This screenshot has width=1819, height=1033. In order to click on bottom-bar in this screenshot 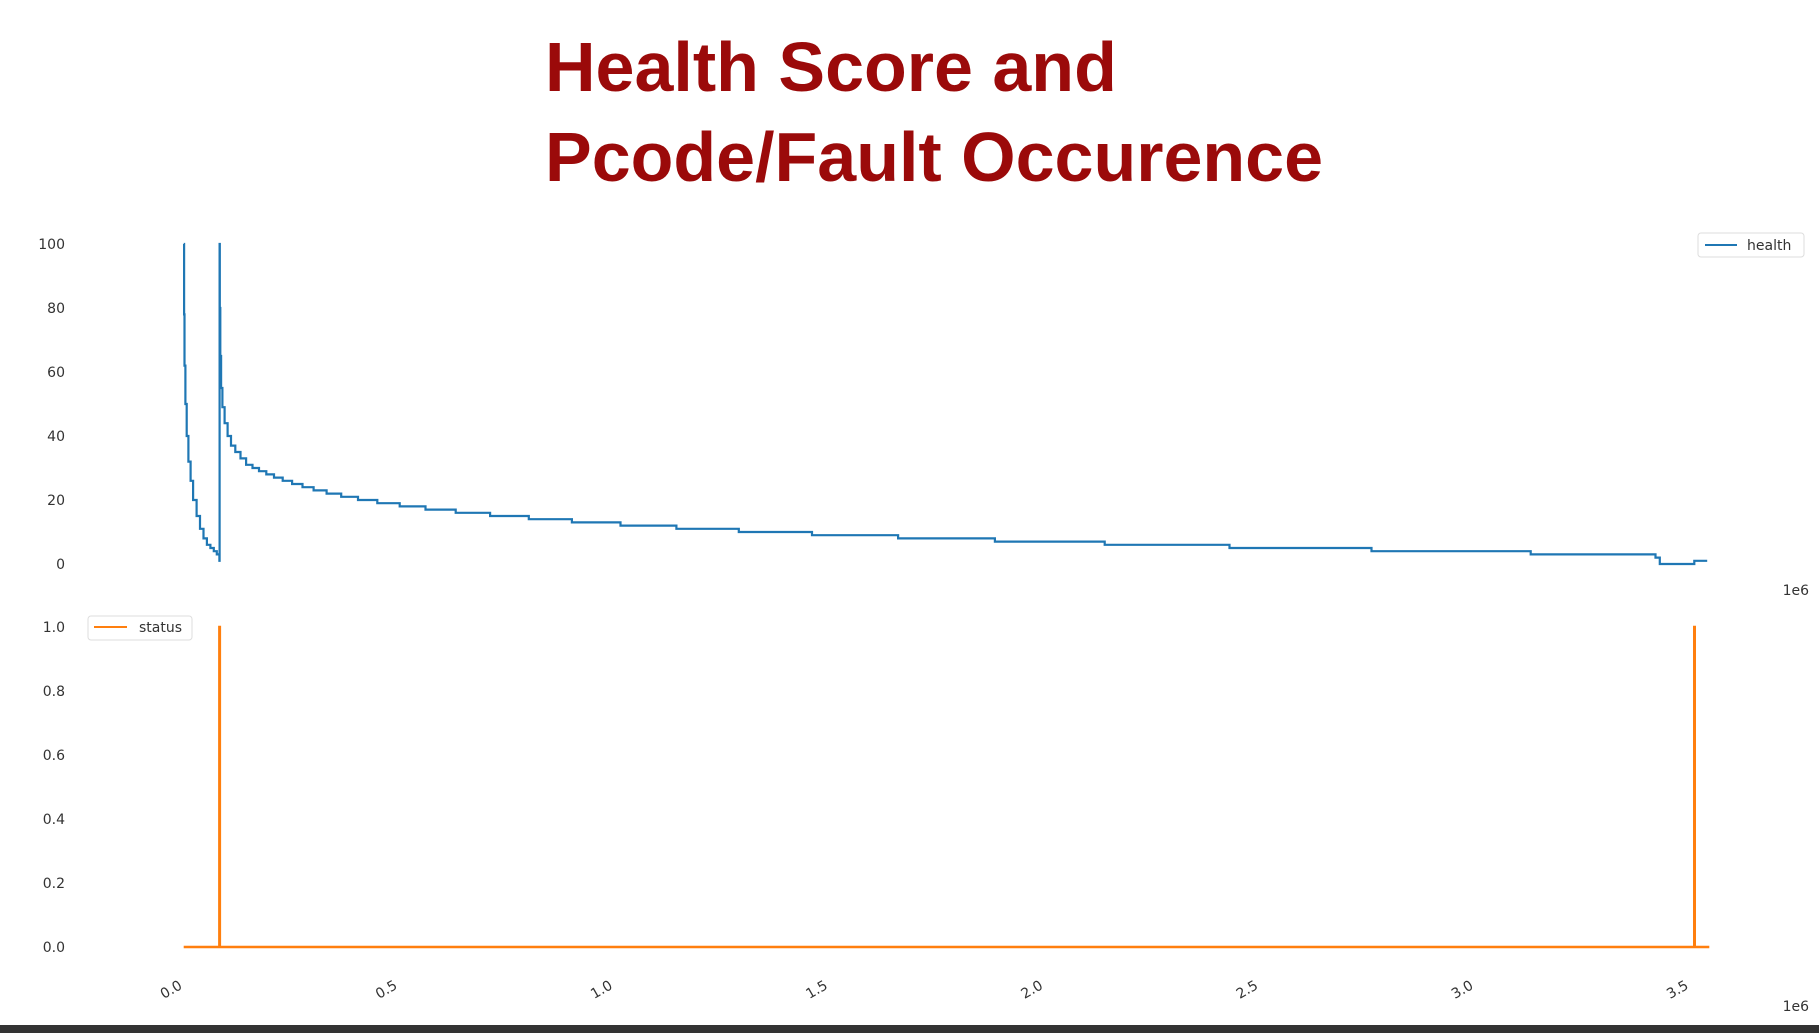, I will do `click(909, 1029)`.